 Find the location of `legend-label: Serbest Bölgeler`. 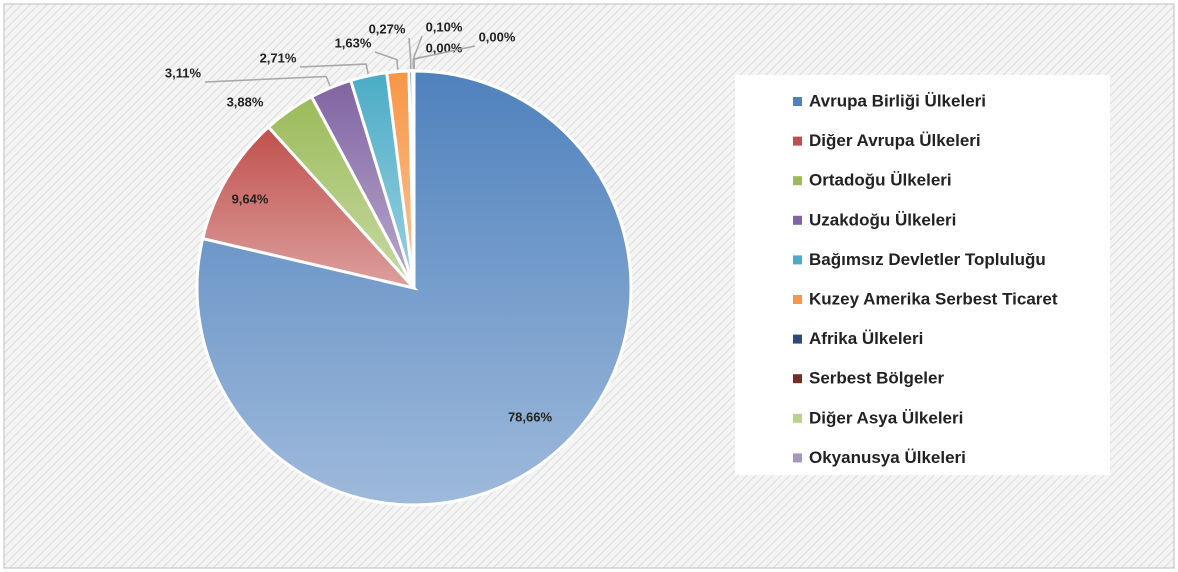

legend-label: Serbest Bölgeler is located at coordinates (876, 378).